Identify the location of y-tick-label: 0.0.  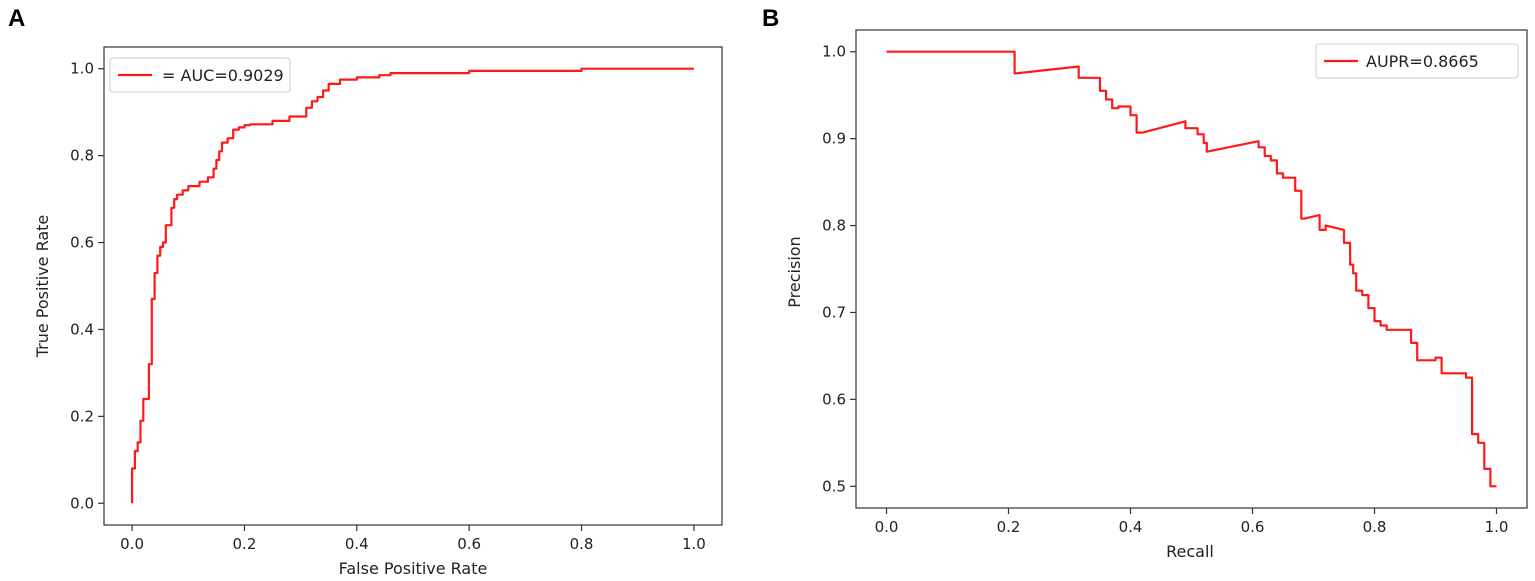
(82, 503).